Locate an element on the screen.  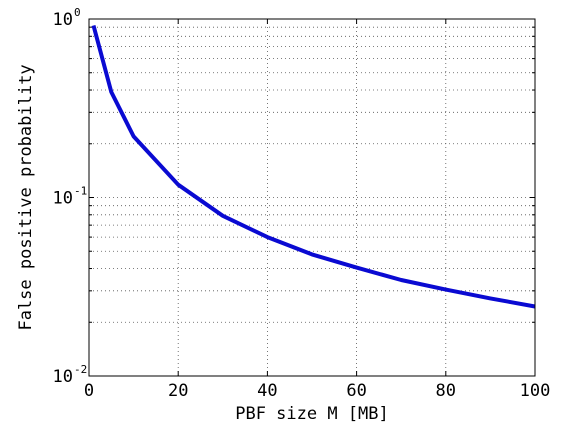
x-tick-label: 20 is located at coordinates (178, 391).